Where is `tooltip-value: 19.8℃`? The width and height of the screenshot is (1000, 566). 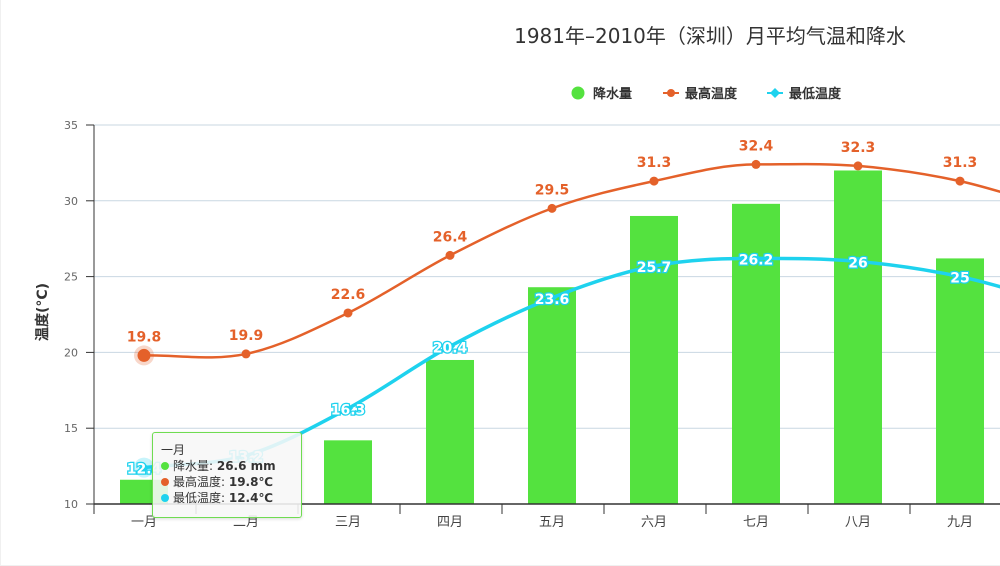
tooltip-value: 19.8℃ is located at coordinates (250, 482).